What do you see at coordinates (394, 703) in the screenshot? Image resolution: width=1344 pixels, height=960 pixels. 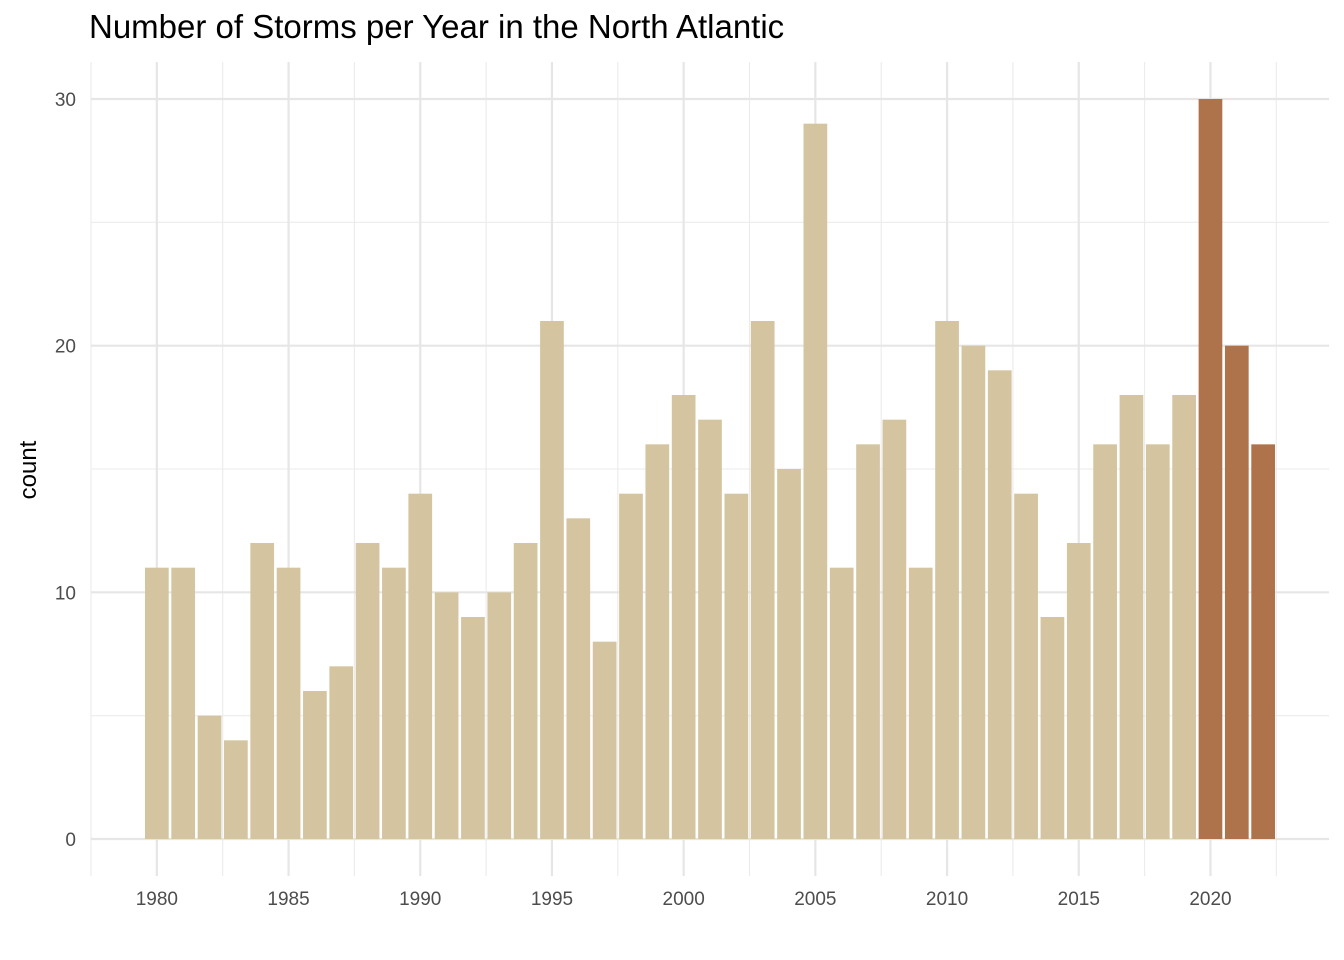 I see `bar-1989` at bounding box center [394, 703].